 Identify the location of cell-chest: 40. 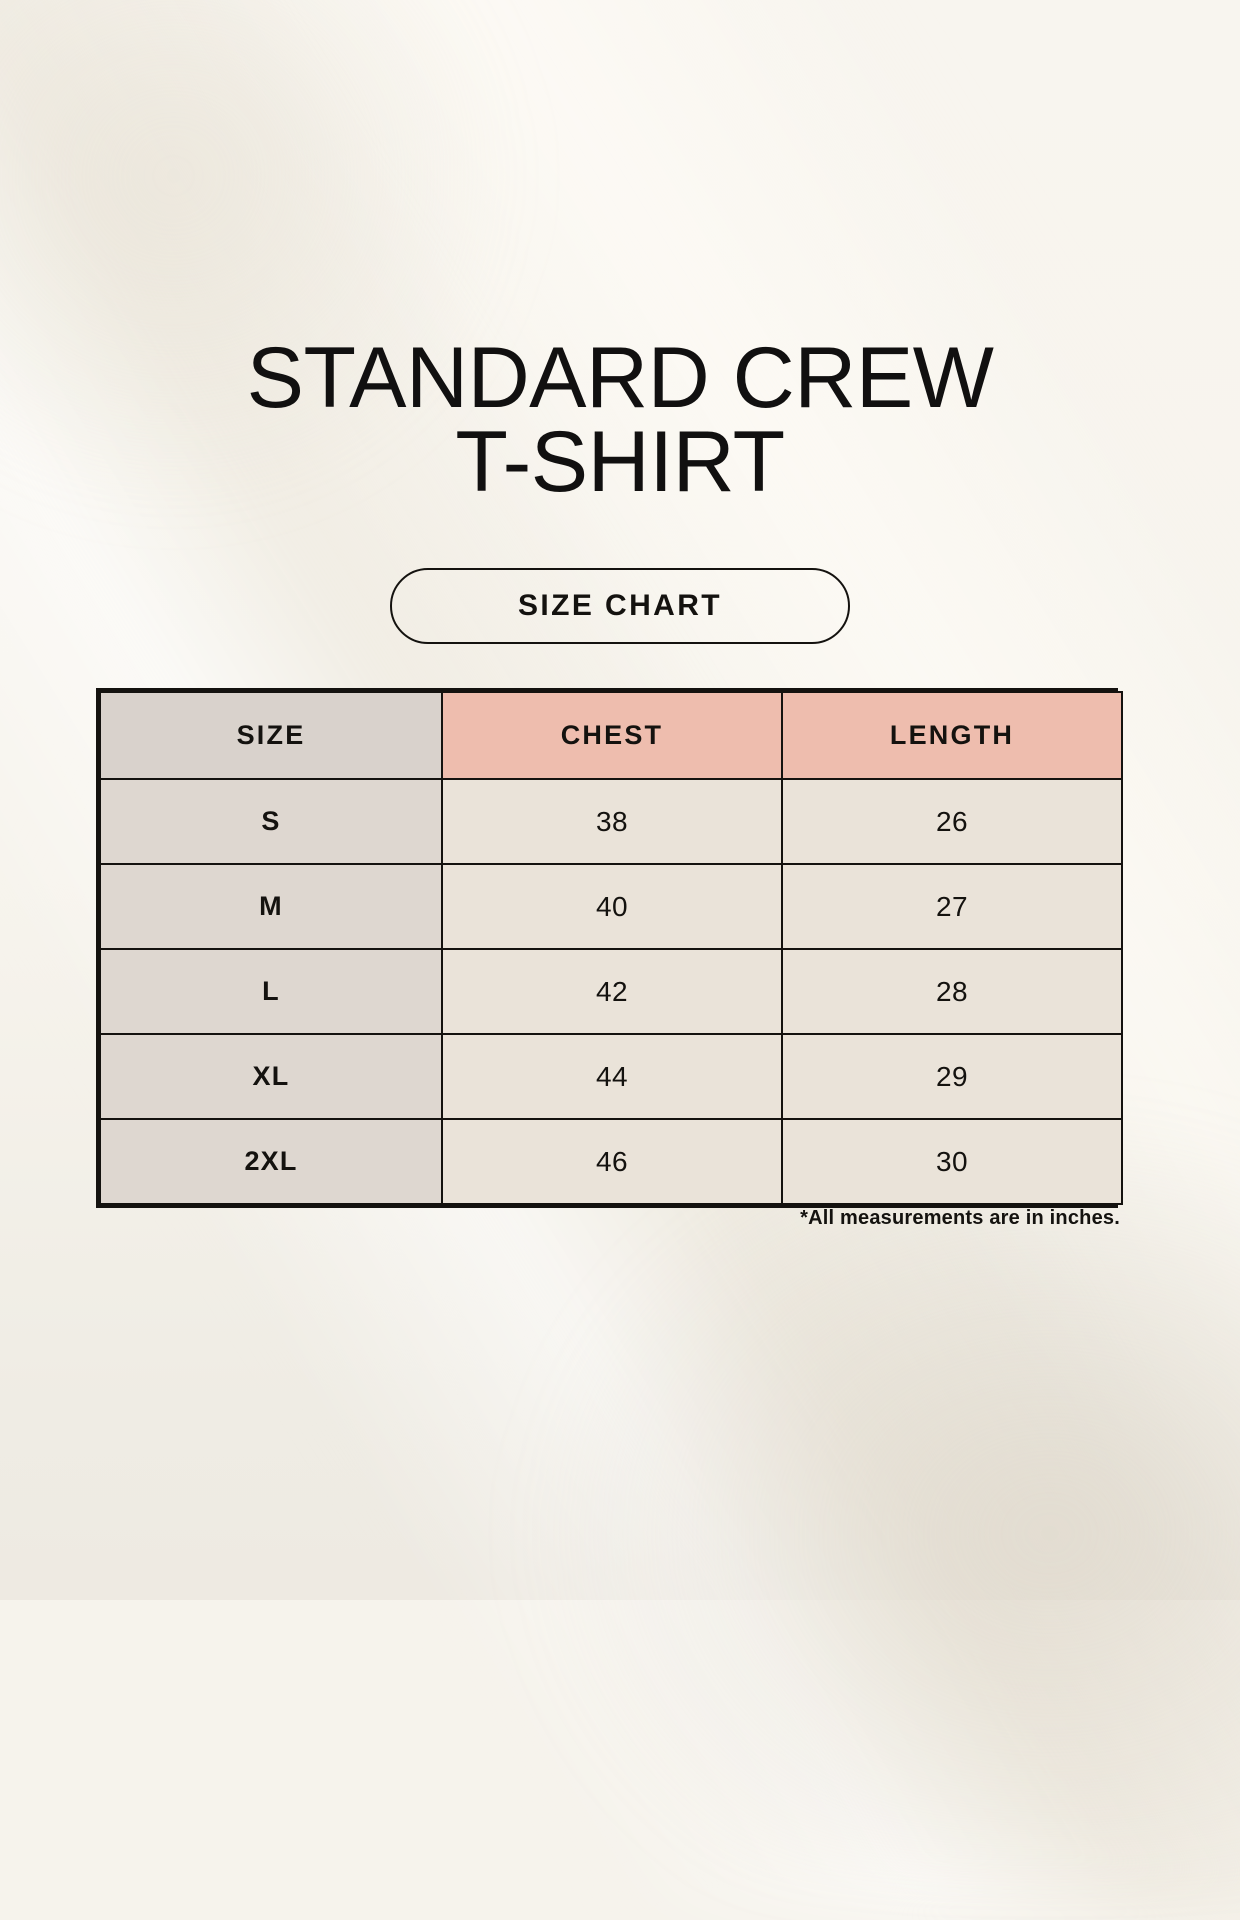
(612, 906).